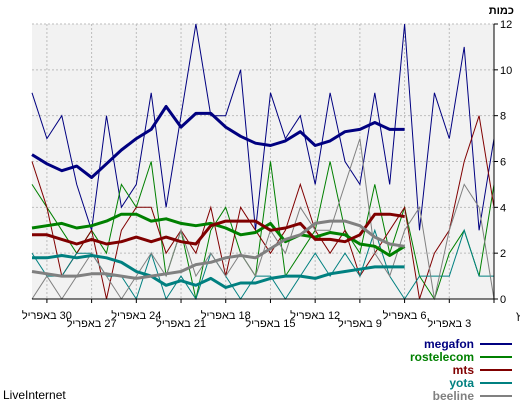 The width and height of the screenshot is (520, 405). Describe the element at coordinates (226, 315) in the screenshot. I see `x-tick-label: 18 באפריל` at that location.